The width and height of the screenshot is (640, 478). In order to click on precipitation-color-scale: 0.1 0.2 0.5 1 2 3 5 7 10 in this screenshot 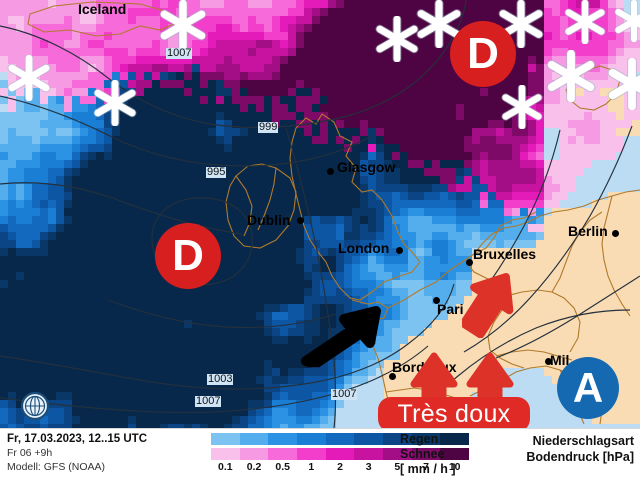, I will do `click(342, 454)`.